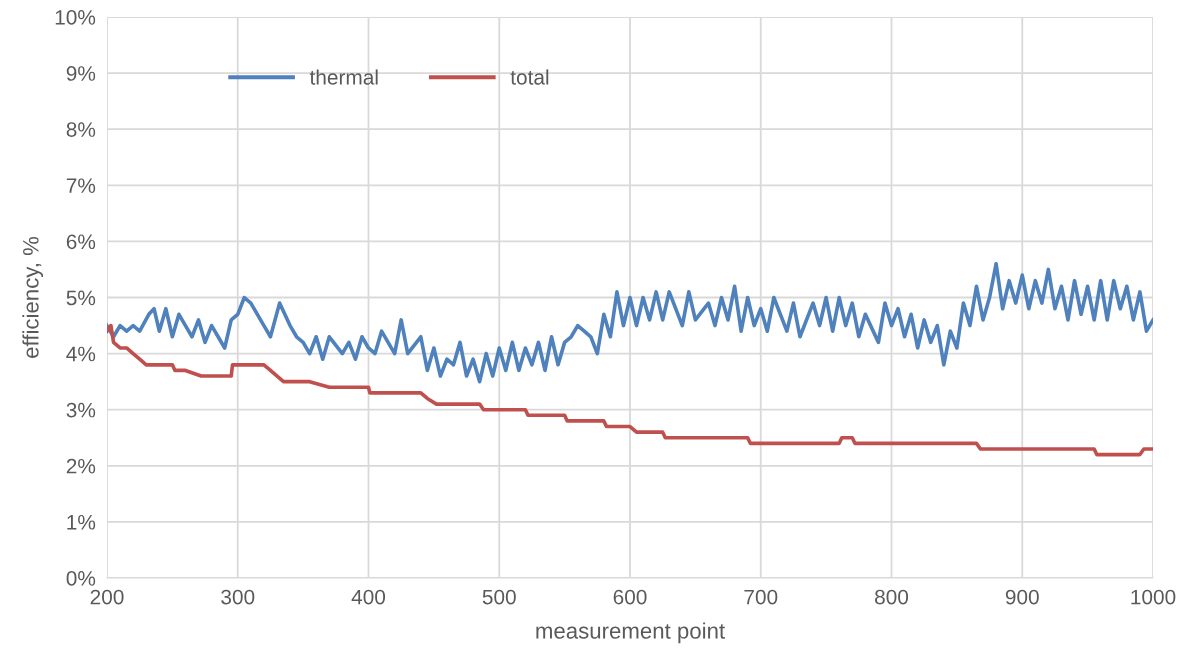 Image resolution: width=1189 pixels, height=664 pixels. Describe the element at coordinates (499, 597) in the screenshot. I see `x-tick-label: 500` at that location.